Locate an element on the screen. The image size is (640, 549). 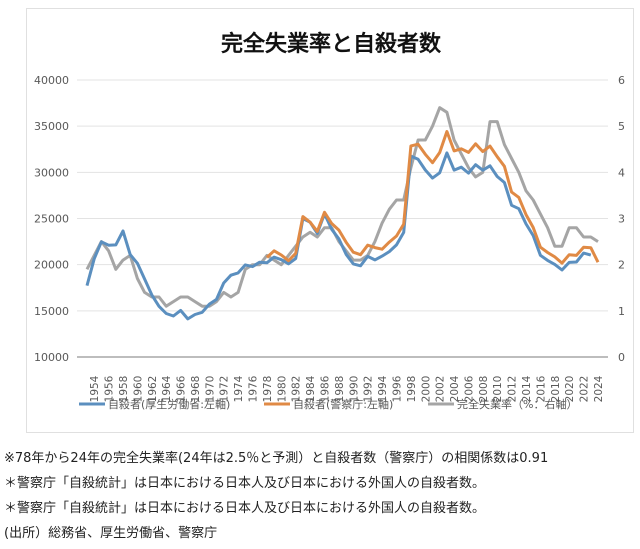
x-tick-label: 1958 is located at coordinates (124, 389).